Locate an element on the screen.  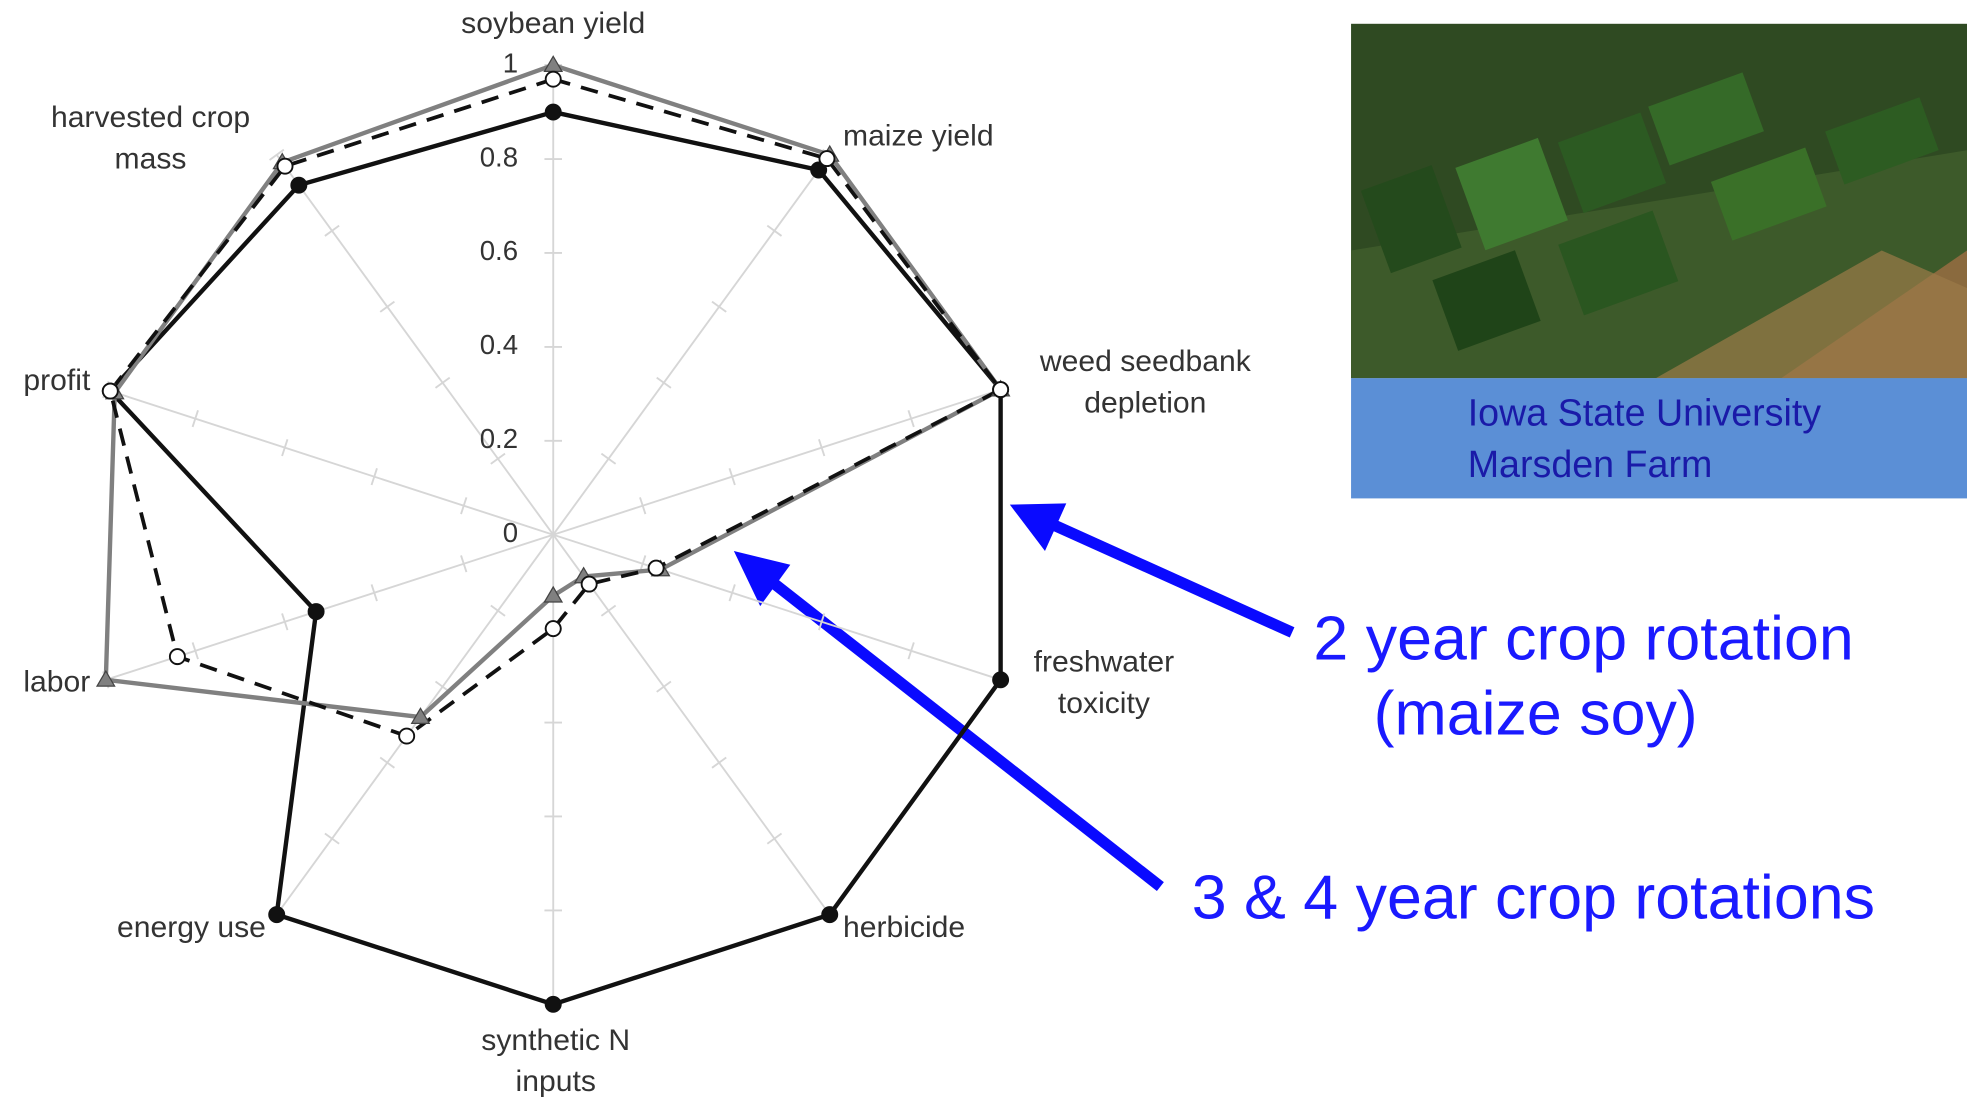
photo-caption: Iowa State University Marsden Farm is located at coordinates (1645, 438).